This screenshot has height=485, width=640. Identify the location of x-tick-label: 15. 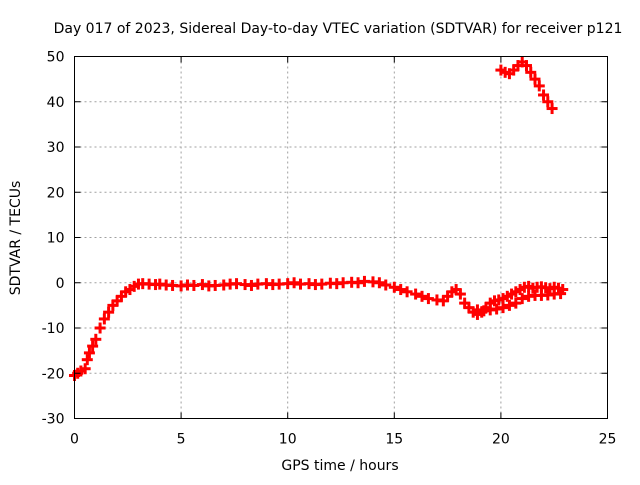
(394, 440).